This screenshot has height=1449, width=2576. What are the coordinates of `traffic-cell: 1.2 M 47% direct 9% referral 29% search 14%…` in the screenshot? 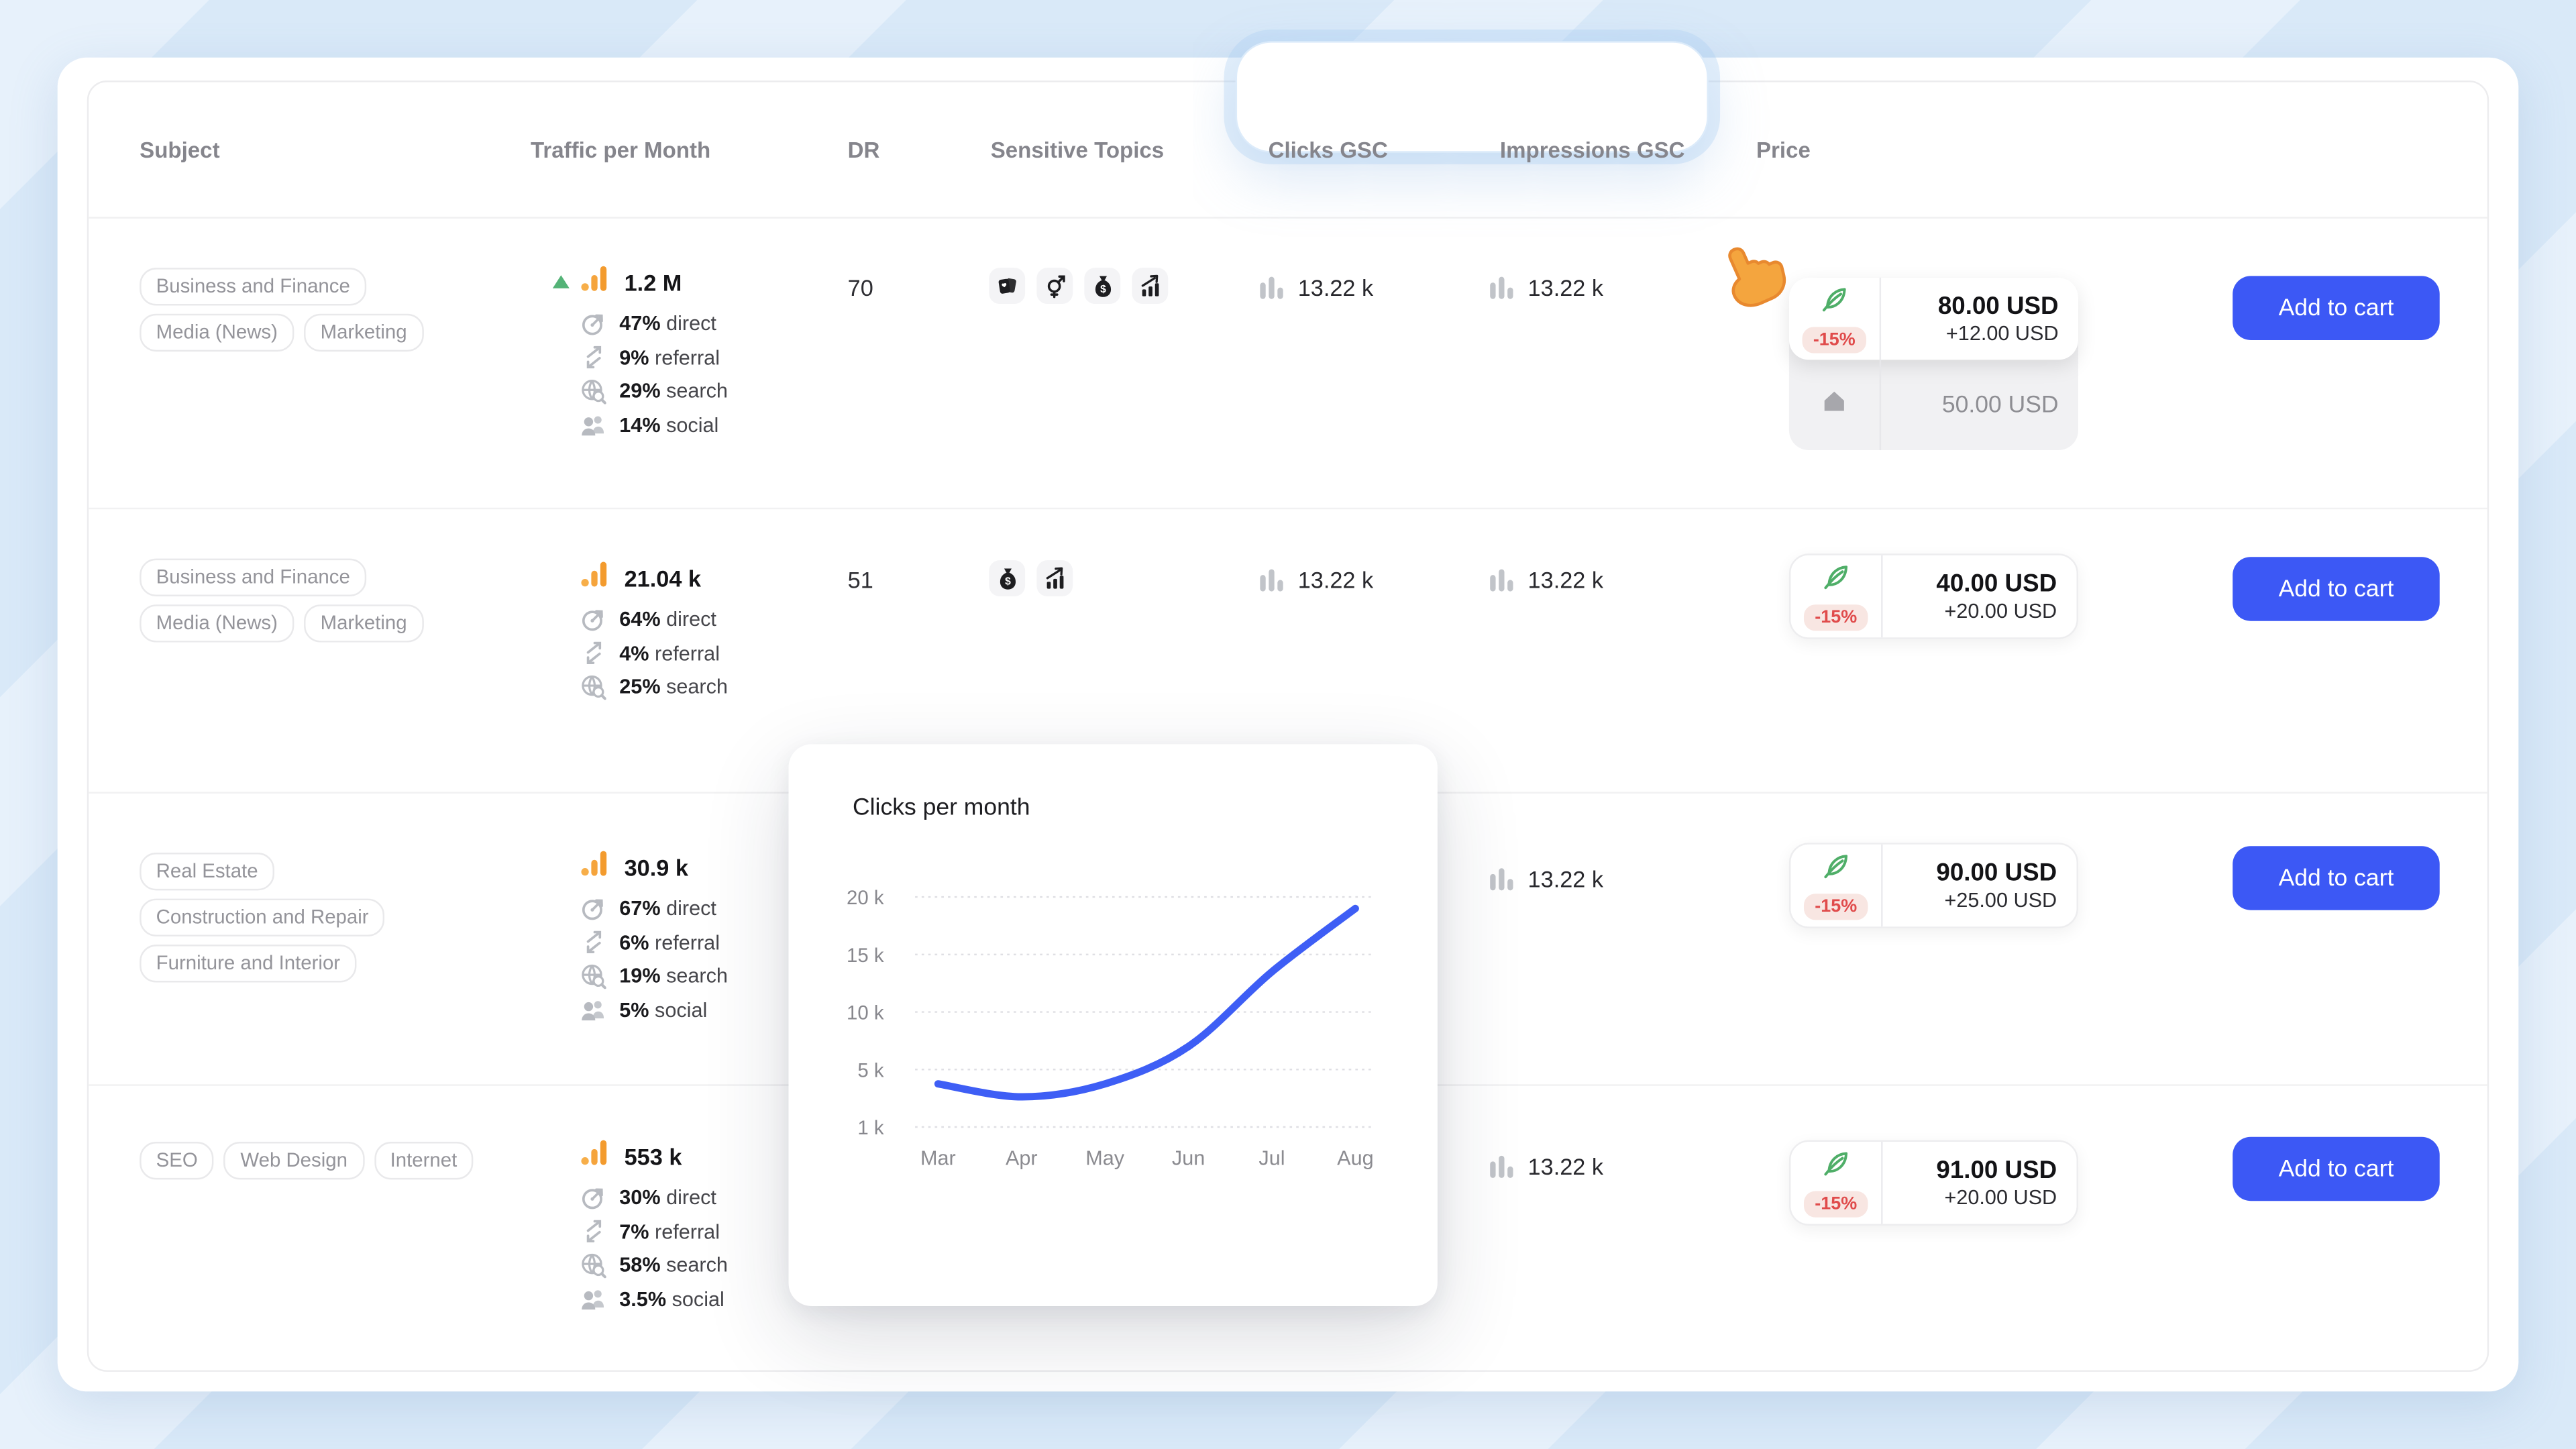 It's located at (640, 352).